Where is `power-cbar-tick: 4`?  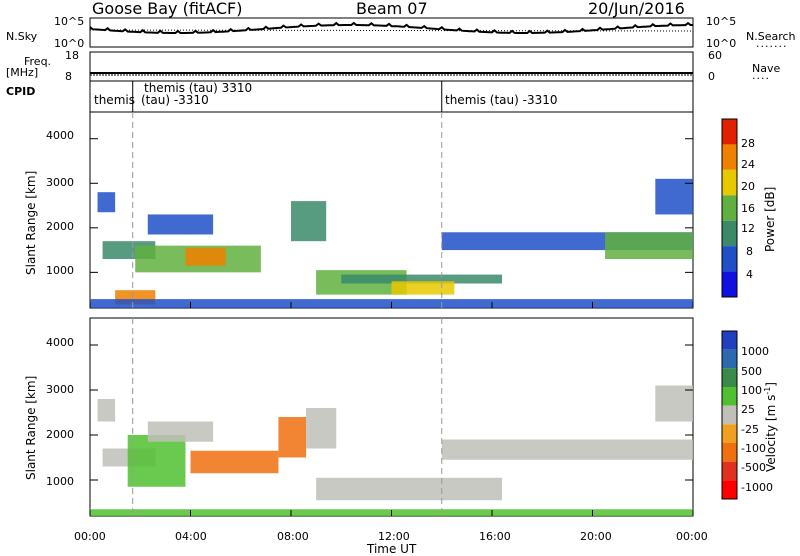
power-cbar-tick: 4 is located at coordinates (749, 274).